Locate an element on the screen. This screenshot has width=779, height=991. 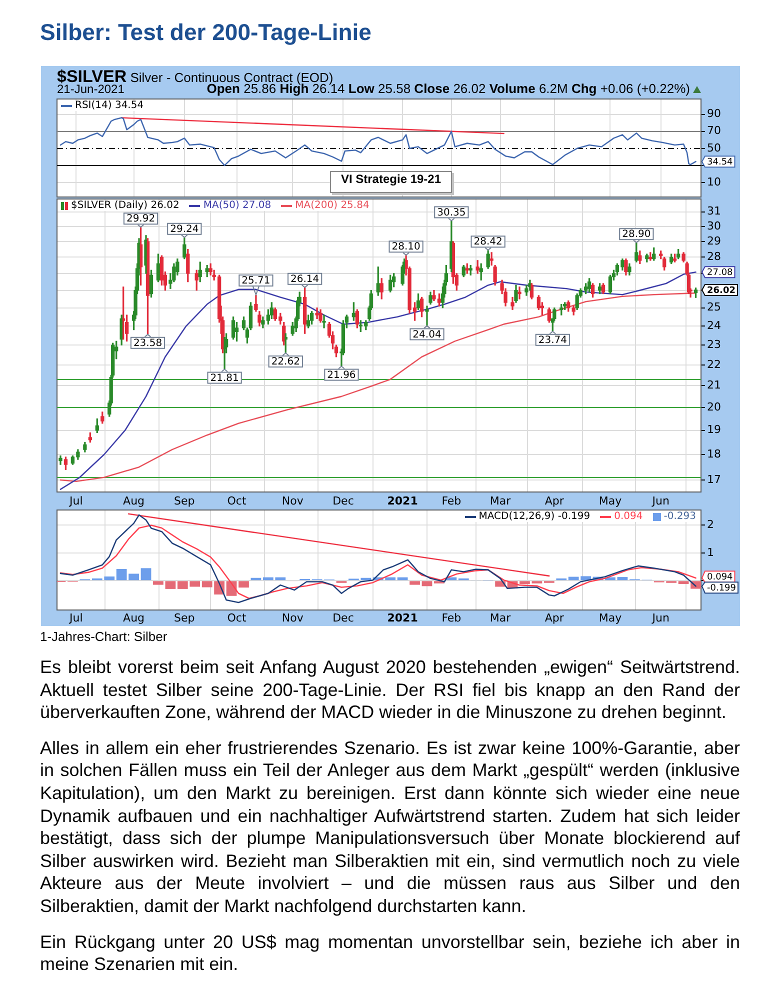
legend-label: MA(50) 27.08 is located at coordinates (237, 205).